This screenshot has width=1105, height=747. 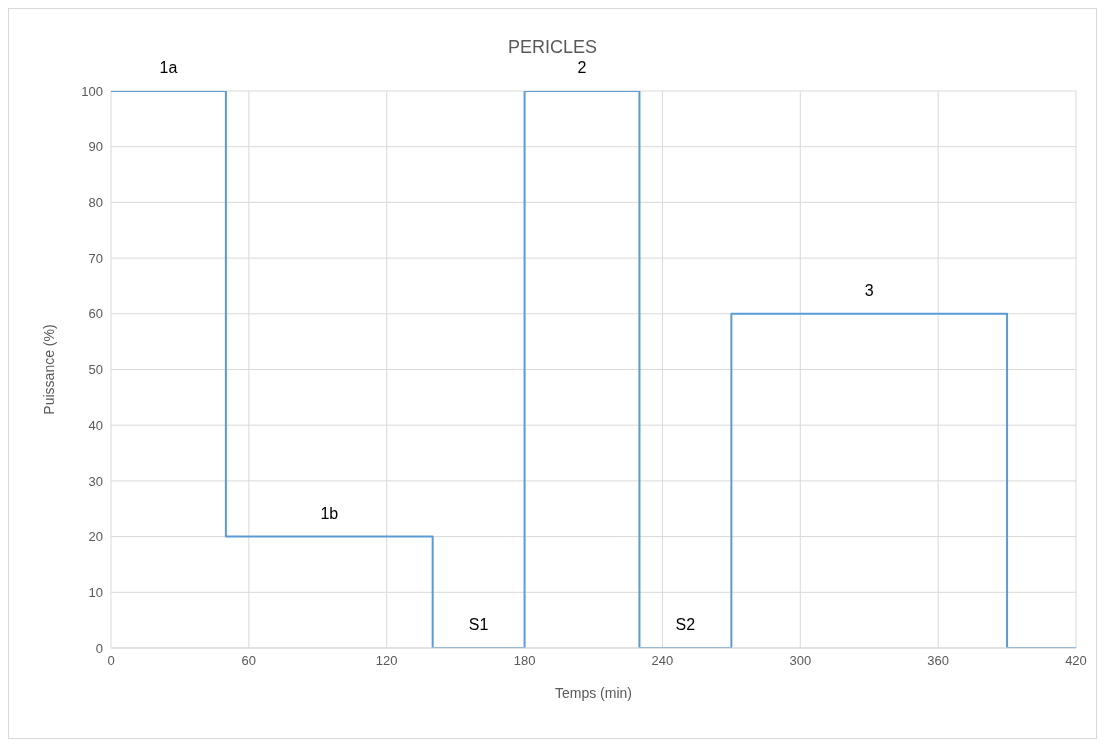 What do you see at coordinates (95, 314) in the screenshot?
I see `y-tick-label: 60` at bounding box center [95, 314].